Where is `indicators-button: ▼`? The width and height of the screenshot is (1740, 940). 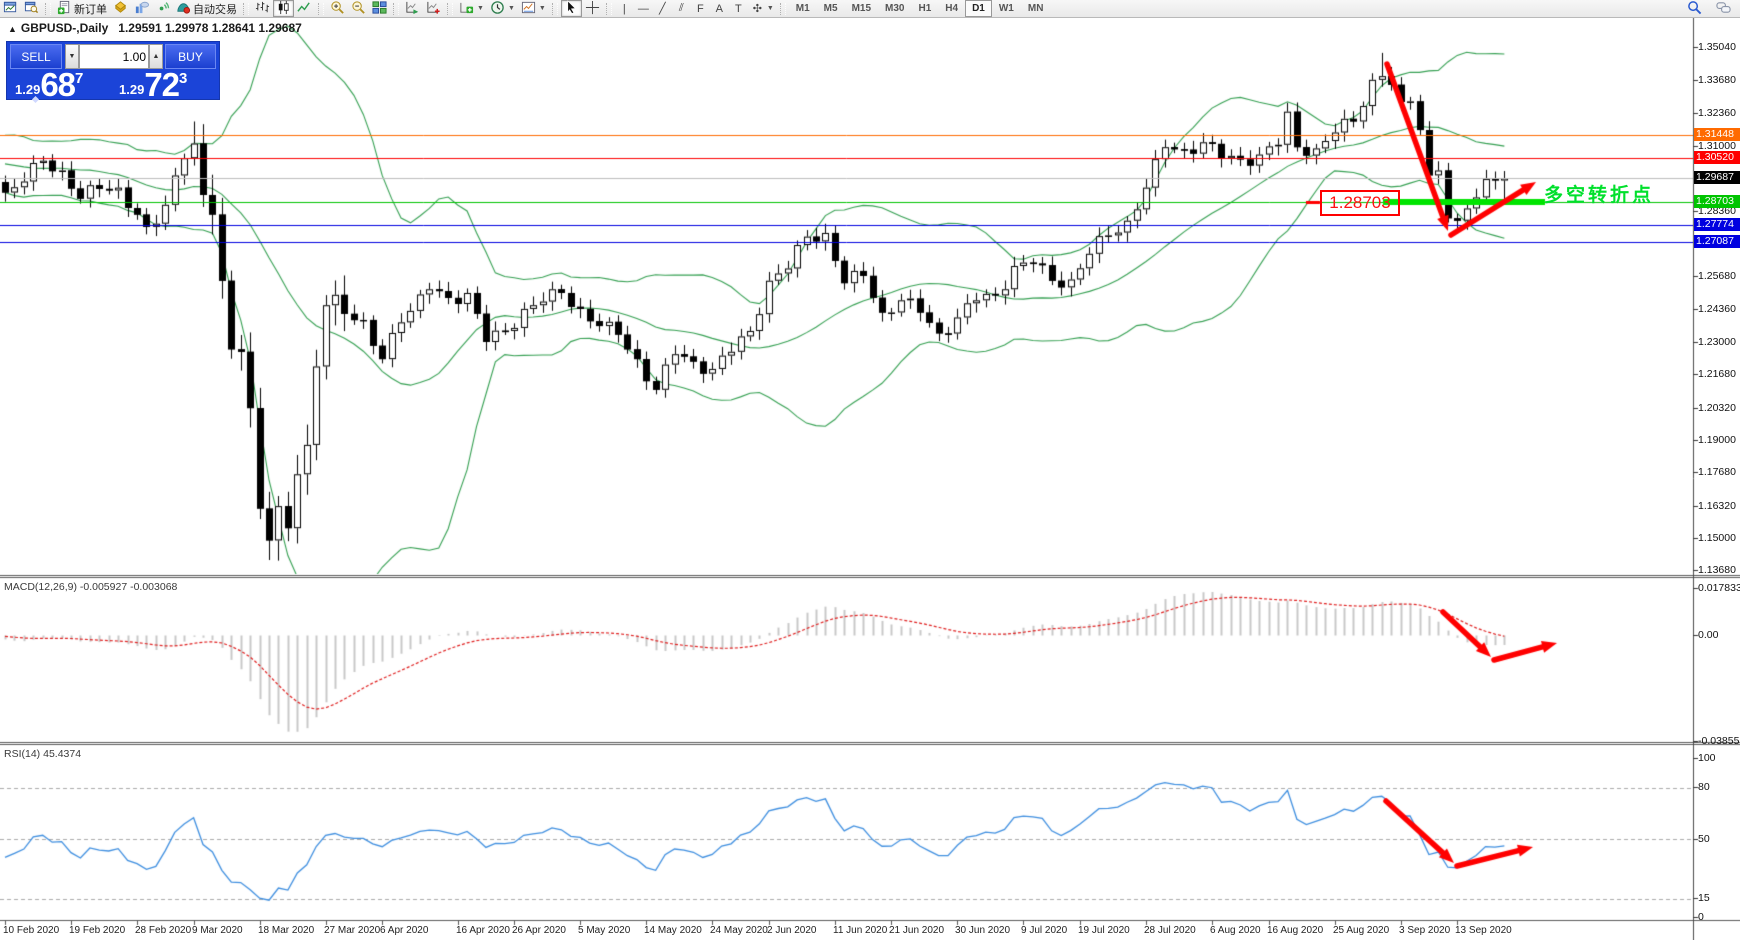
indicators-button: ▼ is located at coordinates (471, 8).